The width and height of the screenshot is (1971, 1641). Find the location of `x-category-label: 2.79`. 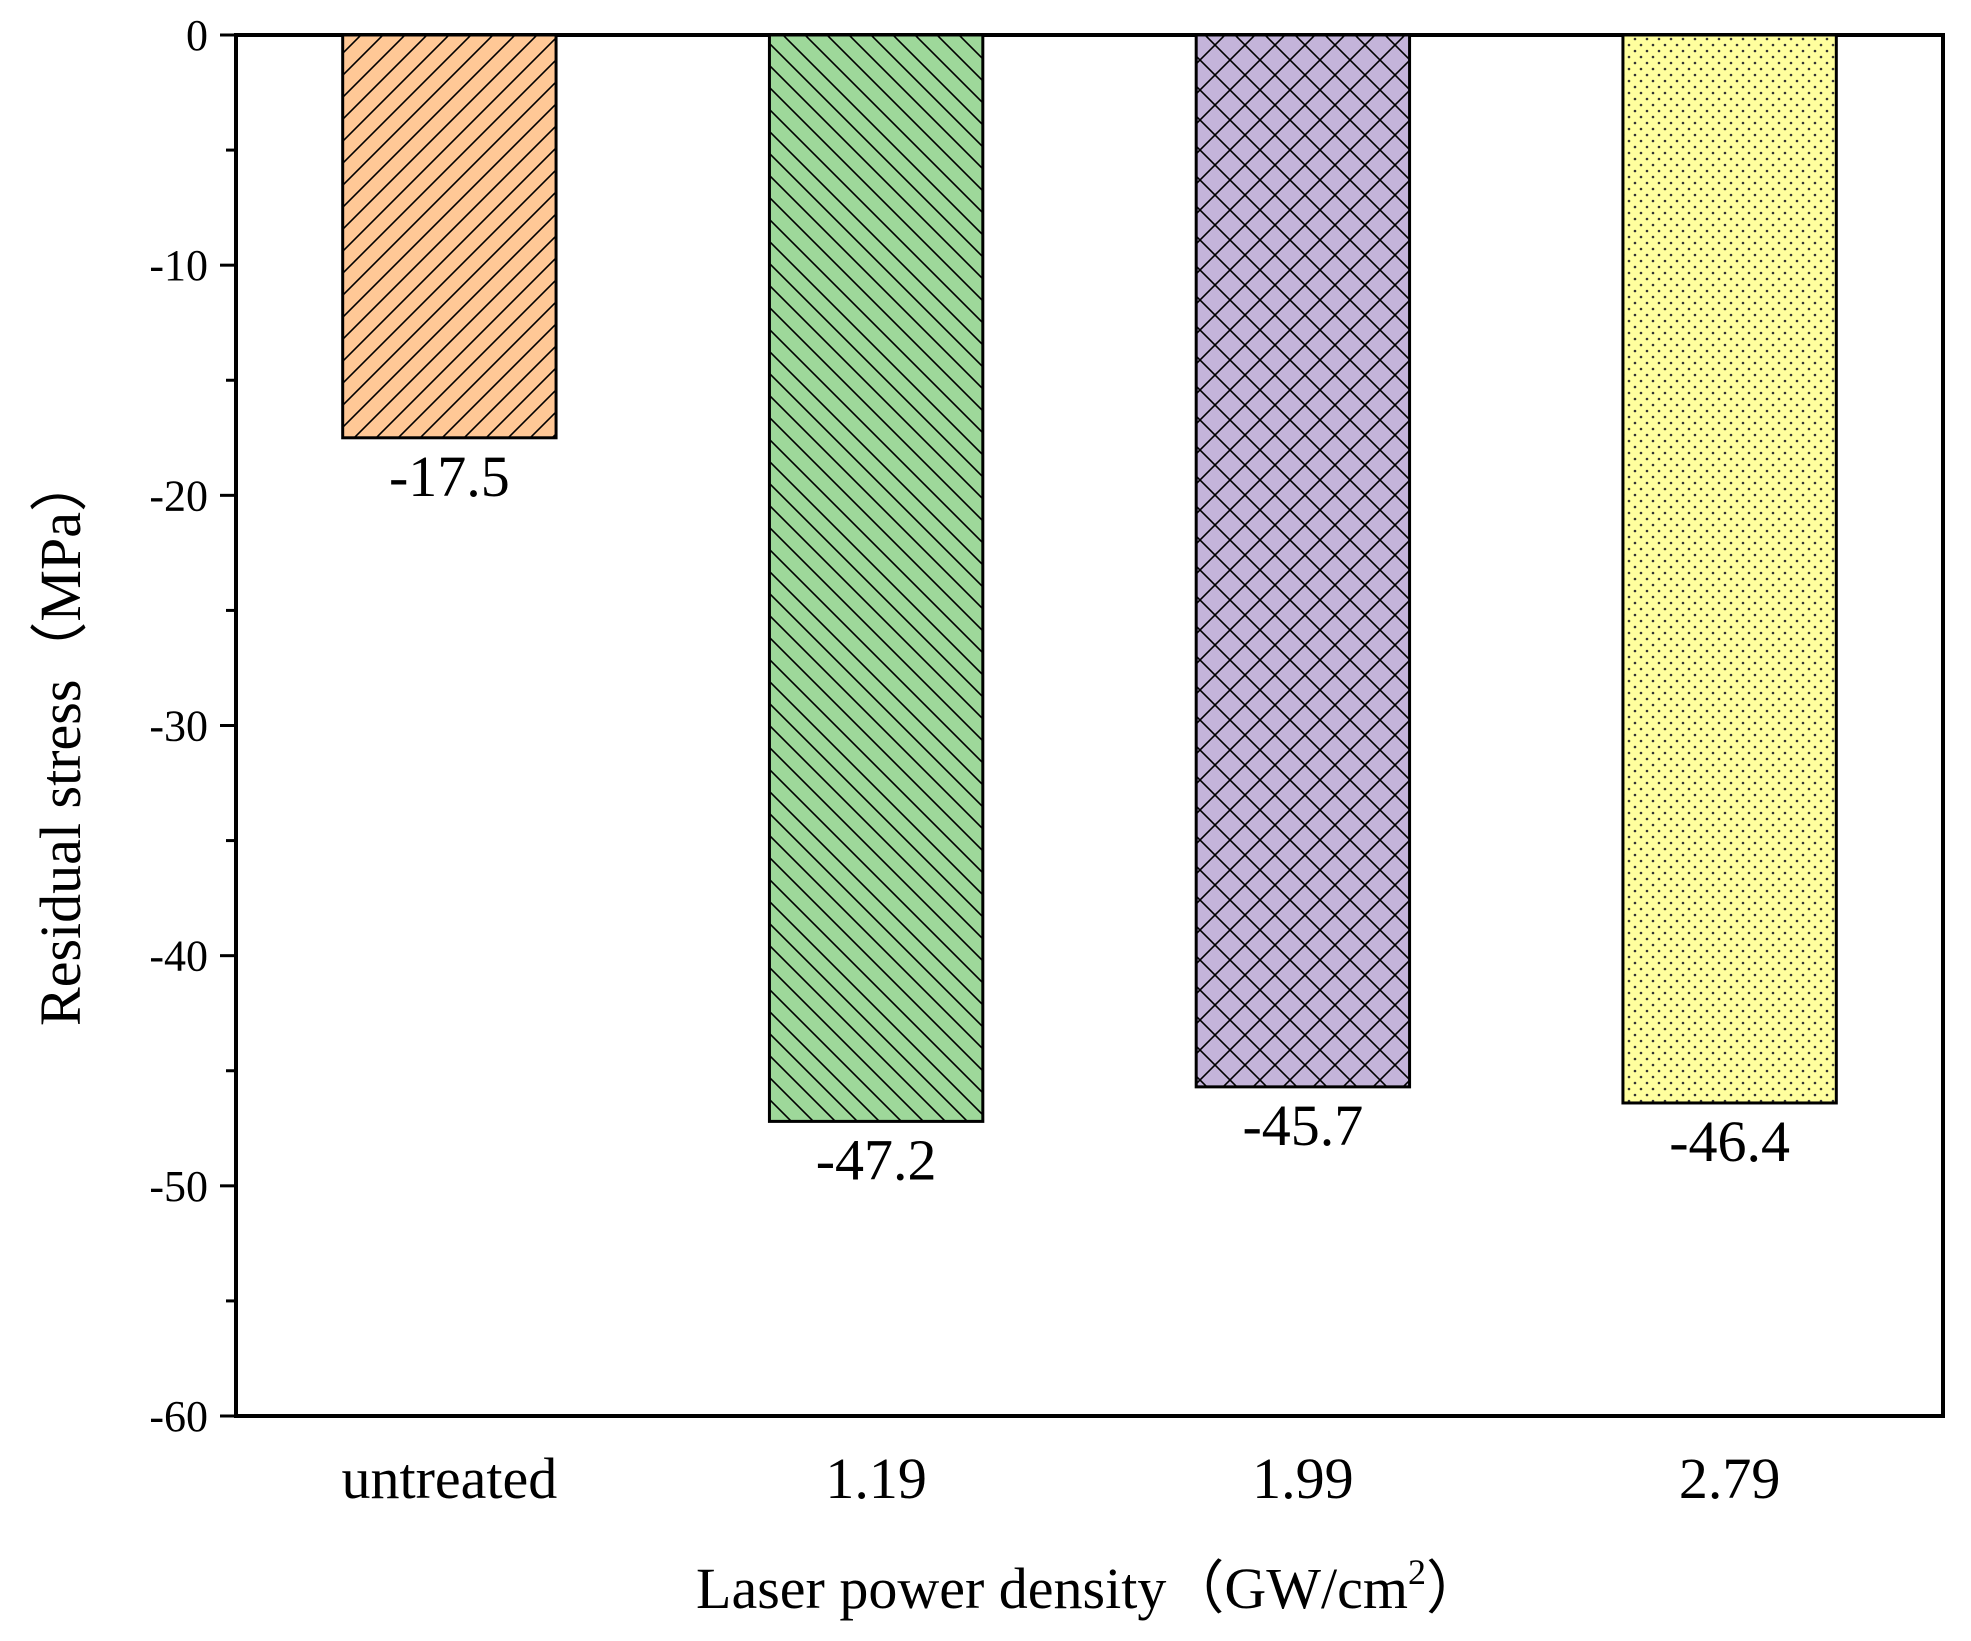

x-category-label: 2.79 is located at coordinates (1730, 1478).